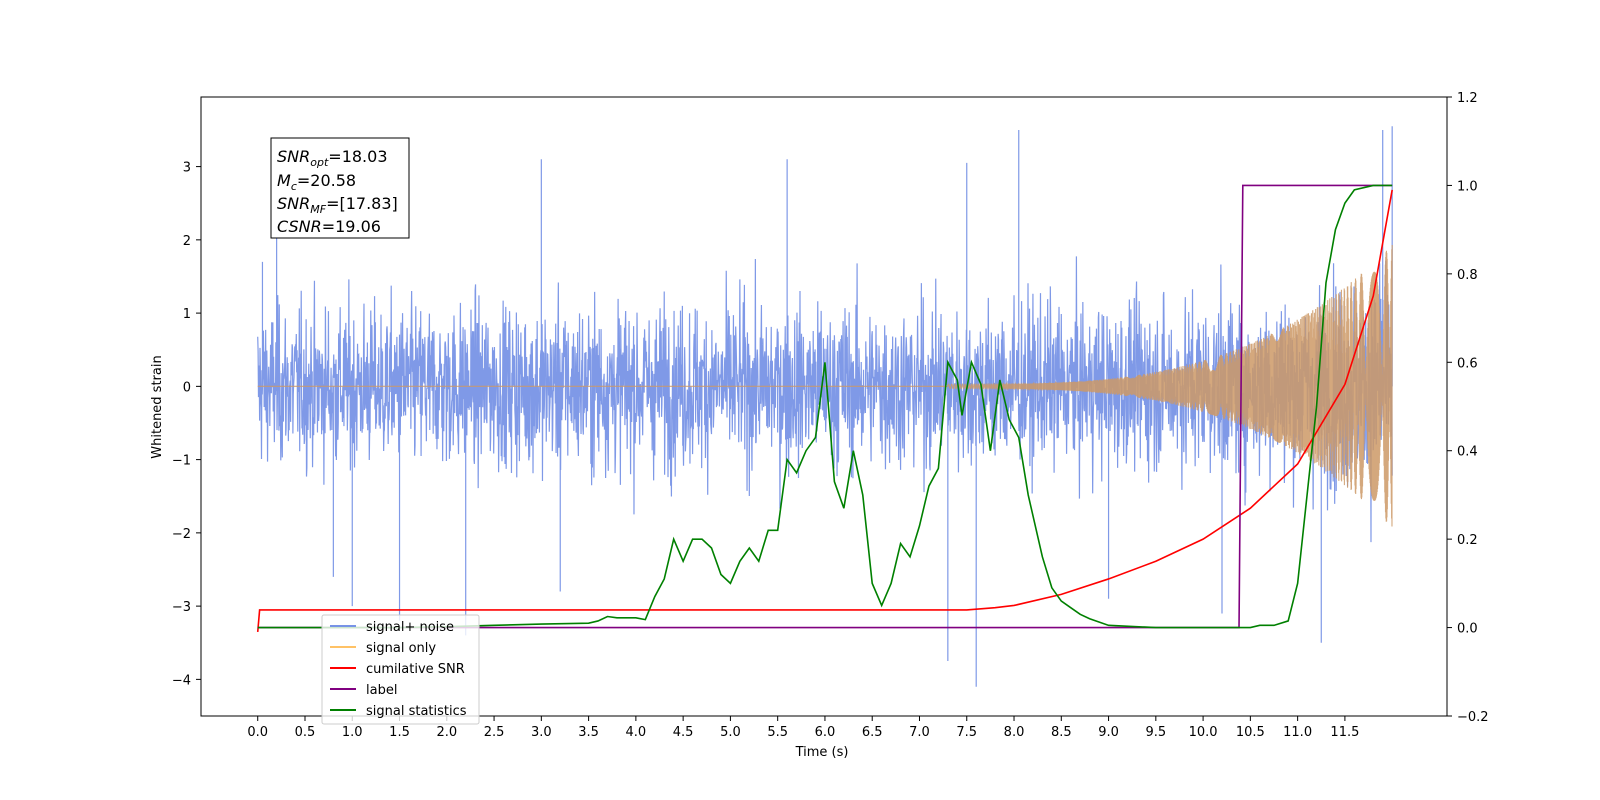 This screenshot has height=800, width=1600. Describe the element at coordinates (416, 711) in the screenshot. I see `legend-label: signal statistics` at that location.